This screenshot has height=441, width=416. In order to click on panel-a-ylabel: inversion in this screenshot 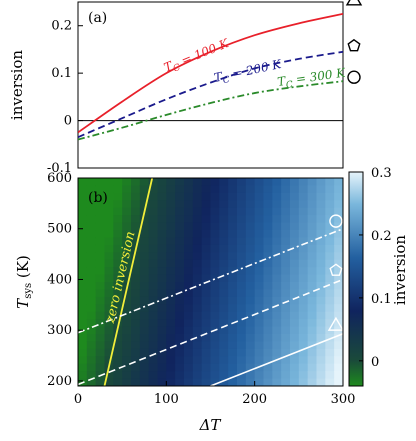, I will do `click(17, 85)`.